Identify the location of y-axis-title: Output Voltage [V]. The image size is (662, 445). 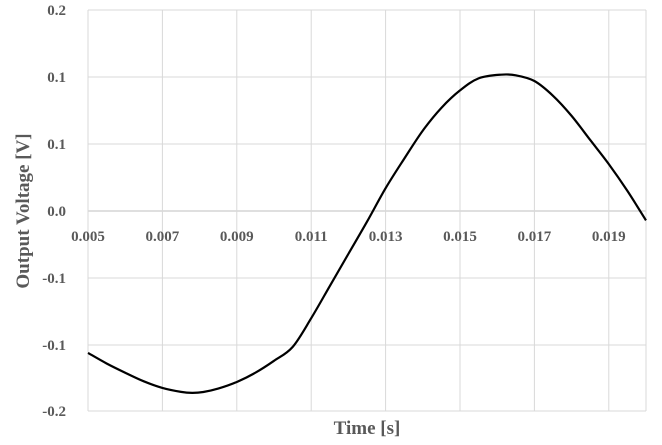
(23, 210).